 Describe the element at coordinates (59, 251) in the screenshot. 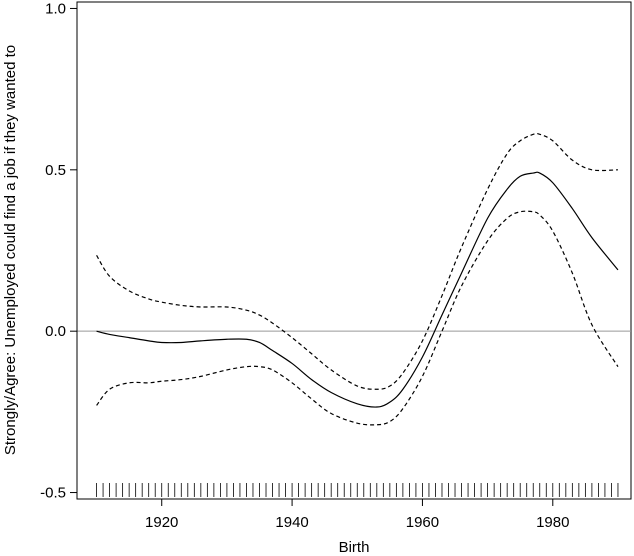

I see `y-axis: -0.5 0.0 0.5 1.0` at that location.